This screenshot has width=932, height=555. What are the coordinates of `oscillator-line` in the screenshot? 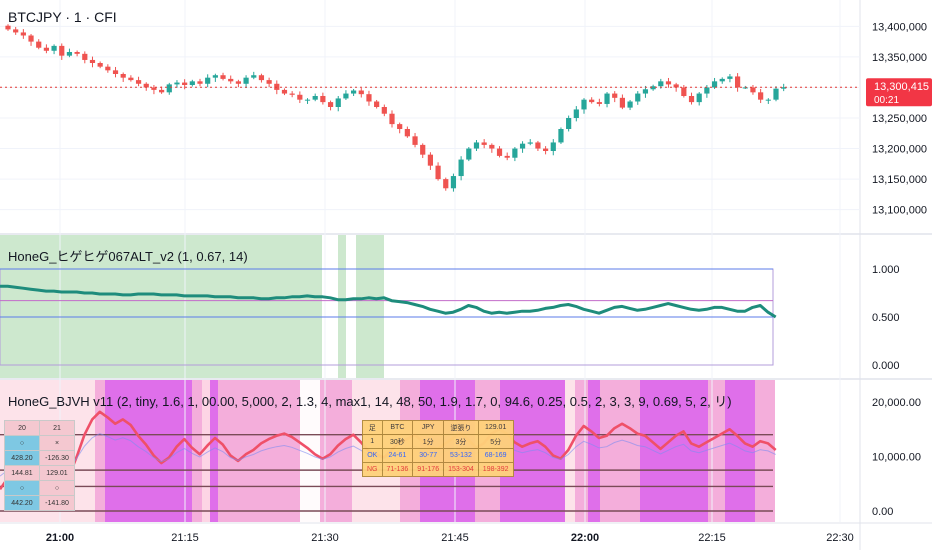 It's located at (388, 301).